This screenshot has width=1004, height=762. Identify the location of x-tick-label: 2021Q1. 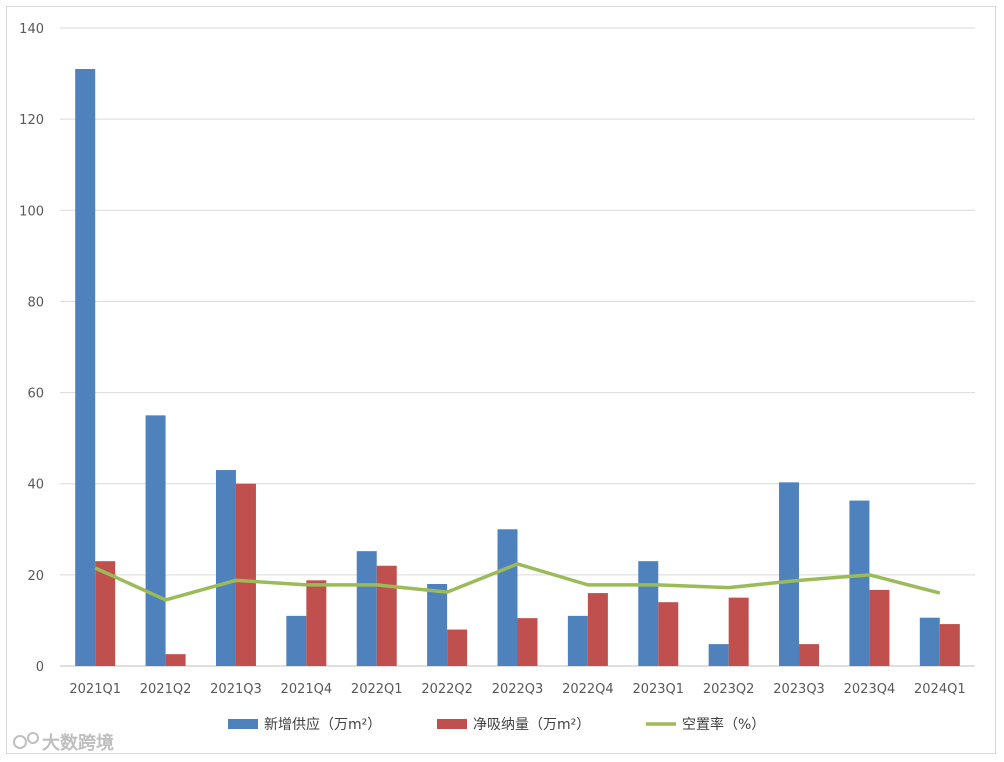
(95, 689).